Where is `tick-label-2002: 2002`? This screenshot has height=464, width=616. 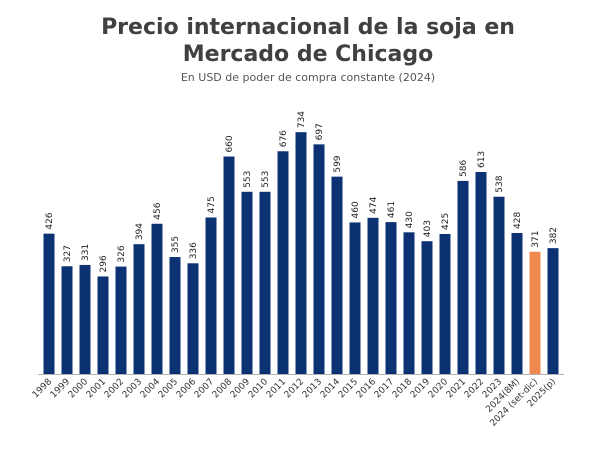
tick-label-2002: 2002 is located at coordinates (114, 388).